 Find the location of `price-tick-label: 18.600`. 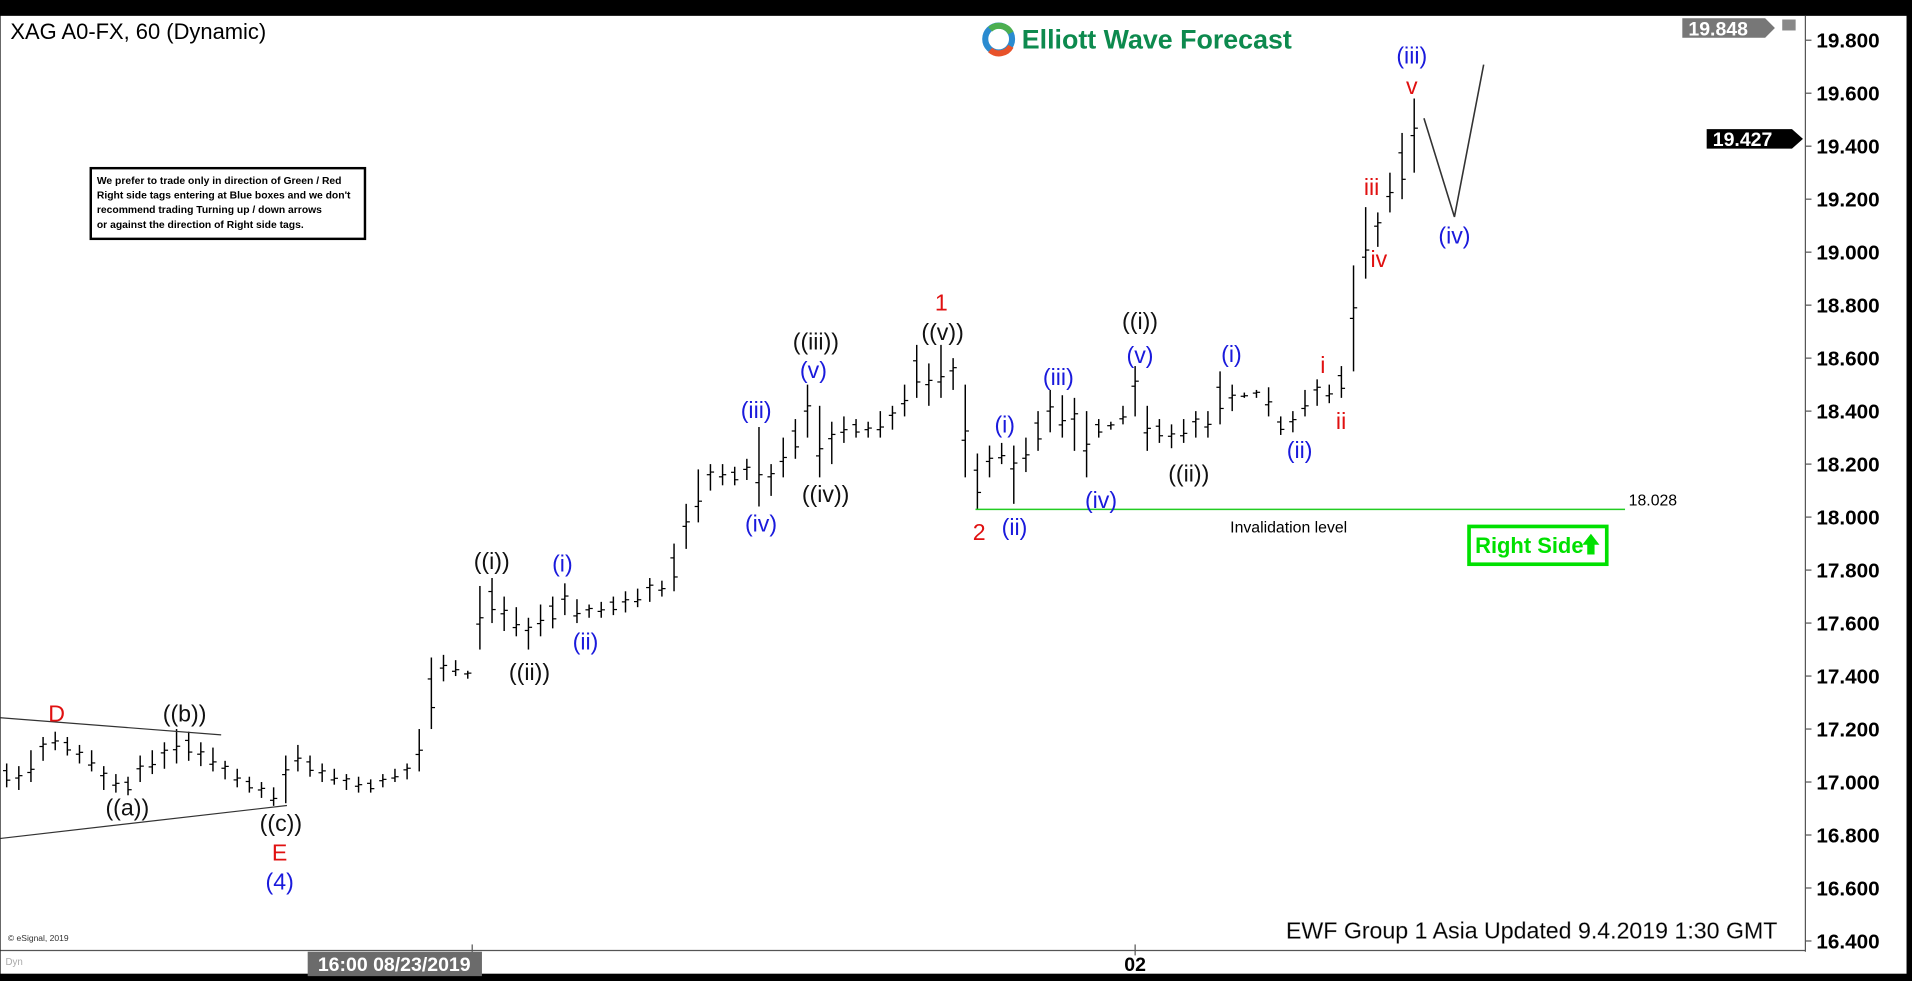

price-tick-label: 18.600 is located at coordinates (1847, 358).